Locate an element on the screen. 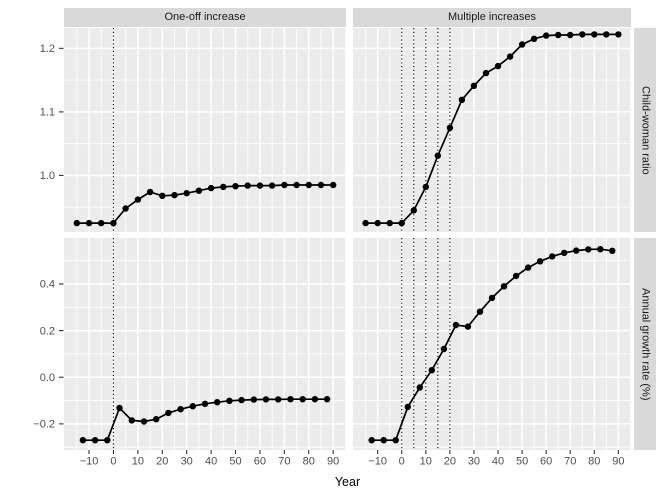 This screenshot has width=664, height=498. y-tick-label: 0.2 is located at coordinates (47, 331).